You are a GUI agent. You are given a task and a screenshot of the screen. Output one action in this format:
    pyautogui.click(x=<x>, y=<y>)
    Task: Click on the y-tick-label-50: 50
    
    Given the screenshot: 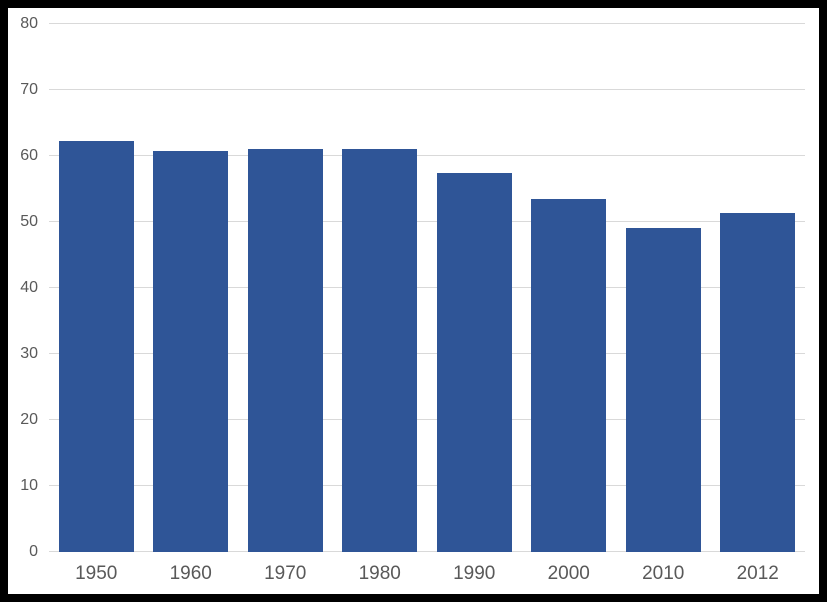 What is the action you would take?
    pyautogui.click(x=29, y=221)
    